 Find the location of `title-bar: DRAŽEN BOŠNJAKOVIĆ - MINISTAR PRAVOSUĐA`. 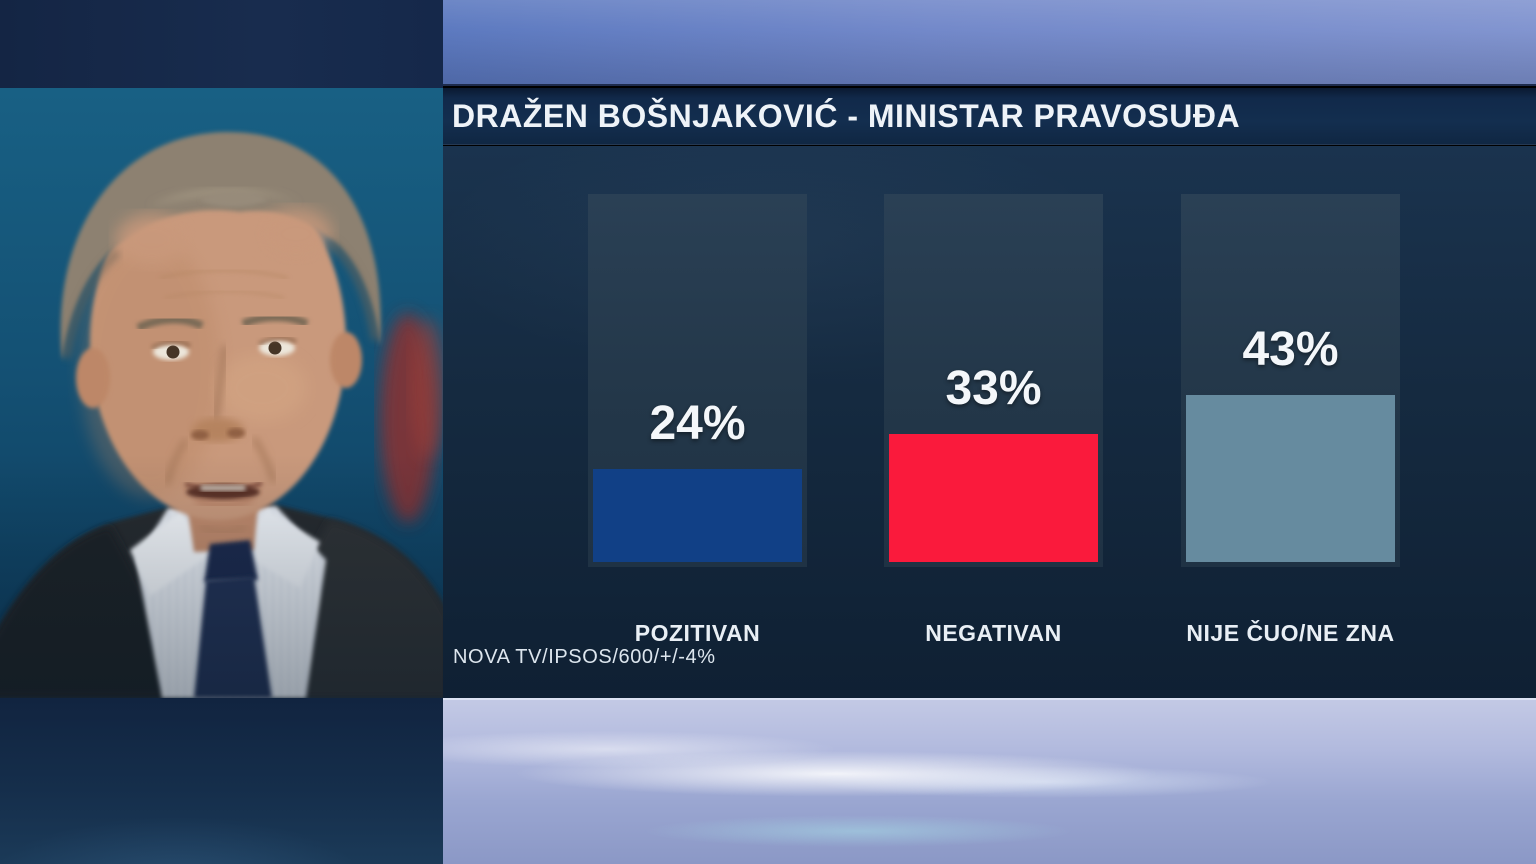

title-bar: DRAŽEN BOŠNJAKOVIĆ - MINISTAR PRAVOSUĐA is located at coordinates (989, 116).